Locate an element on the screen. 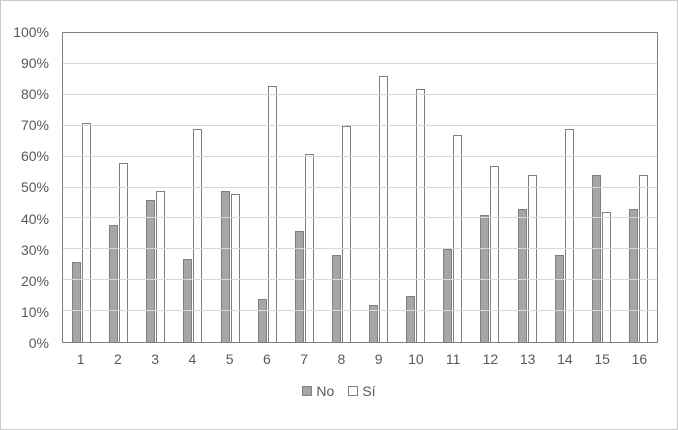 The width and height of the screenshot is (678, 430). y-axis: 100% 90% 80% 70% 60% 50% 40% 30% 20% 10% 0% is located at coordinates (25, 187).